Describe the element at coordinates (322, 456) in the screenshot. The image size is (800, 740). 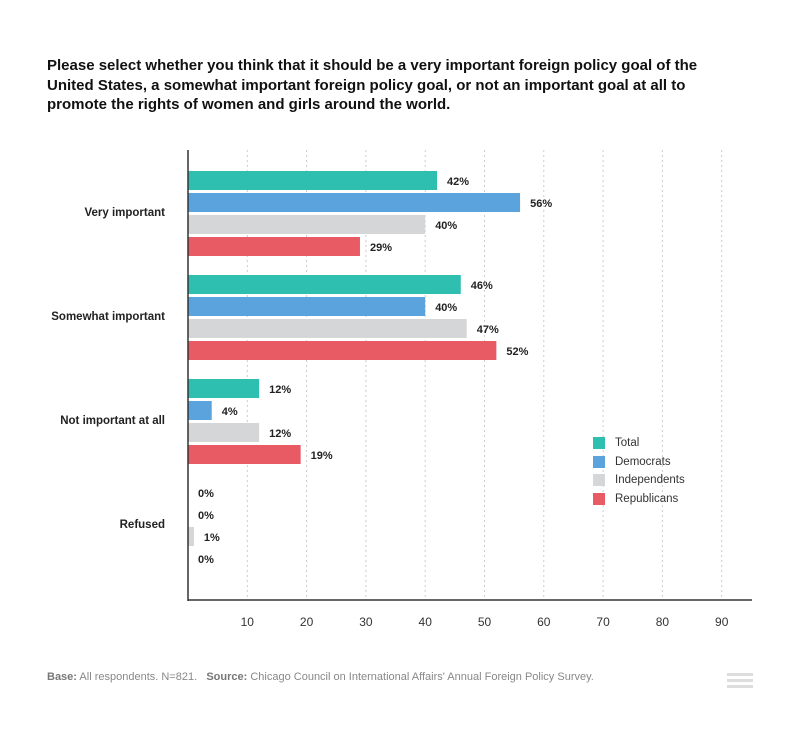
I see `data-label: 19%` at that location.